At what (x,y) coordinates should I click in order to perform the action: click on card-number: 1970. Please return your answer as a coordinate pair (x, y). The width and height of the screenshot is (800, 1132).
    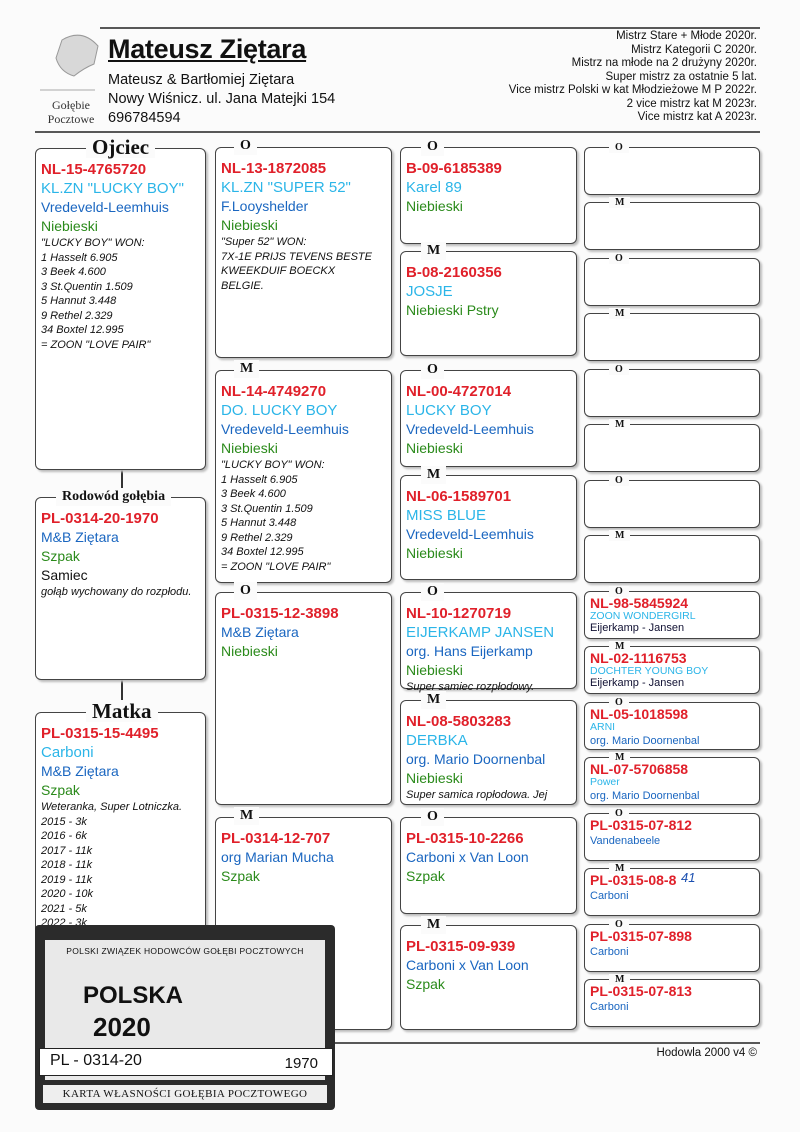
    Looking at the image, I should click on (301, 1063).